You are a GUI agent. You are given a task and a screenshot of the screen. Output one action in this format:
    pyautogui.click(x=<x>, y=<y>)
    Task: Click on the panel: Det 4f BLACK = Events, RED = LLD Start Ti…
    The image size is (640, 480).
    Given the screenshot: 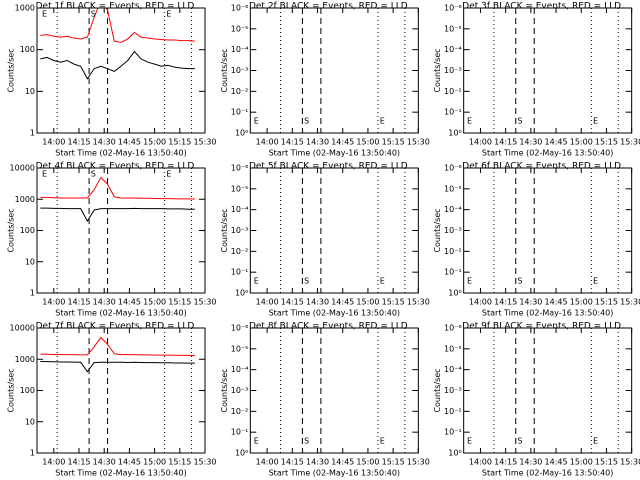 What is the action you would take?
    pyautogui.click(x=112, y=240)
    